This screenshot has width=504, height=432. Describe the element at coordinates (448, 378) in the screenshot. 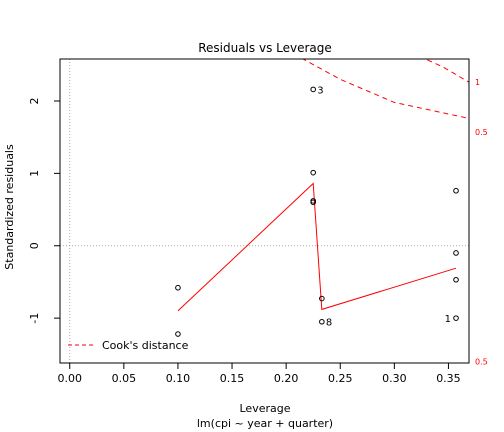

I see `x-tick-label: 0.35` at that location.